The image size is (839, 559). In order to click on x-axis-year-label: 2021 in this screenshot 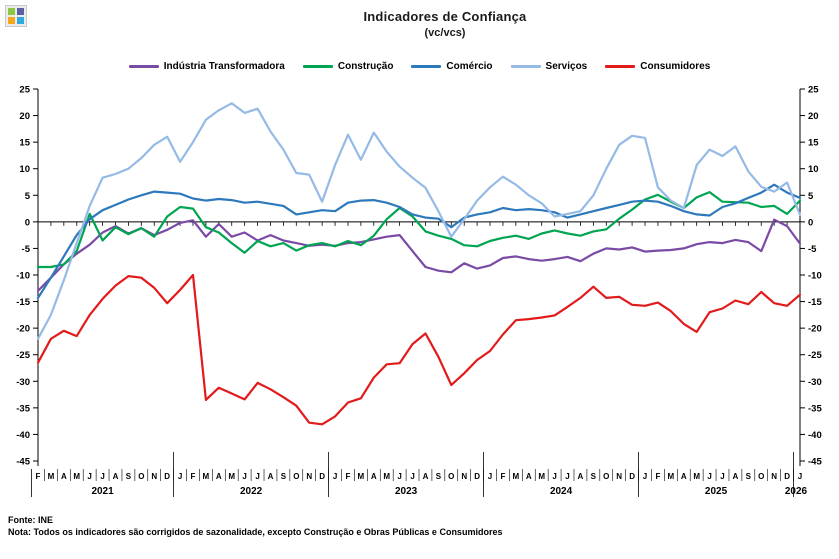, I will do `click(102, 491)`.